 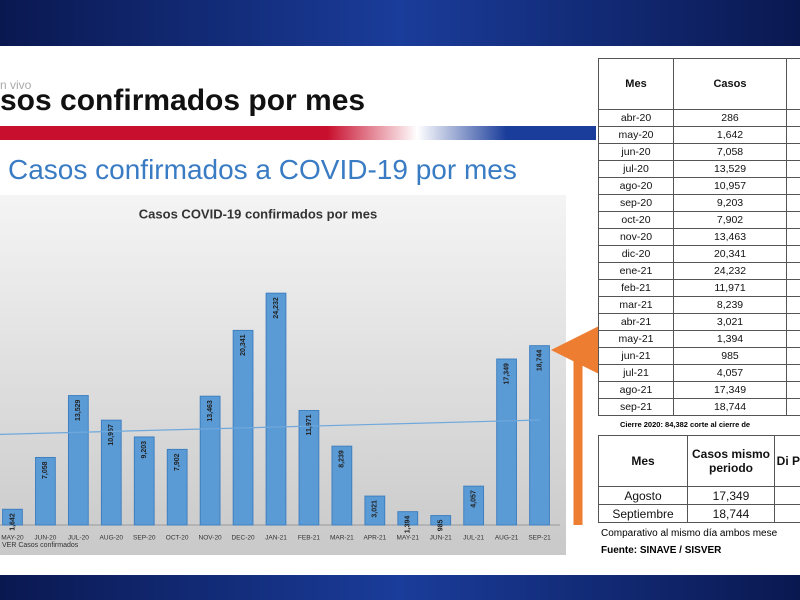 What do you see at coordinates (730, 288) in the screenshot?
I see `table-cell: 11,971` at bounding box center [730, 288].